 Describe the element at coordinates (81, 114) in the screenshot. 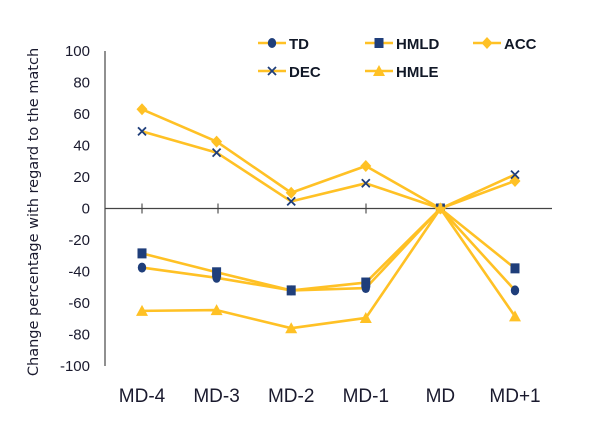

I see `y-tick-label: 60` at that location.